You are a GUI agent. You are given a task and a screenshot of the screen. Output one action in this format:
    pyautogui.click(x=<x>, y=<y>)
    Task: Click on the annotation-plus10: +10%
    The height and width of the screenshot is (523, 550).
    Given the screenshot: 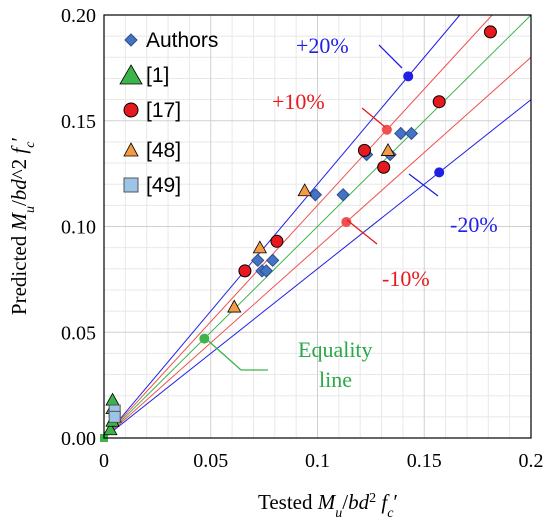 What is the action you would take?
    pyautogui.click(x=298, y=101)
    